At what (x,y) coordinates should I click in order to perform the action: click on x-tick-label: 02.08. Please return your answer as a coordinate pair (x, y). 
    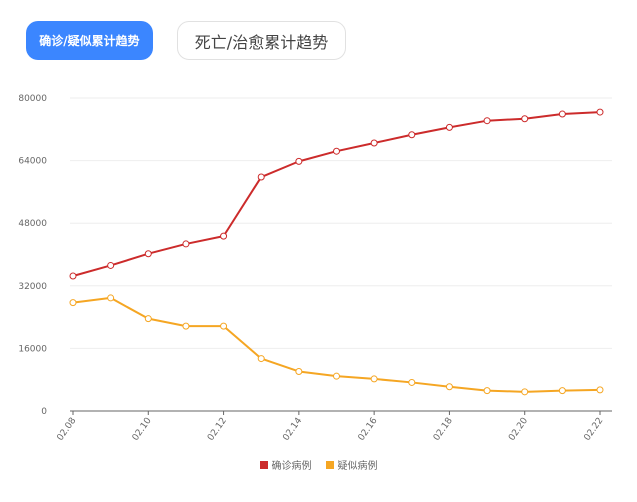
    Looking at the image, I should click on (66, 429).